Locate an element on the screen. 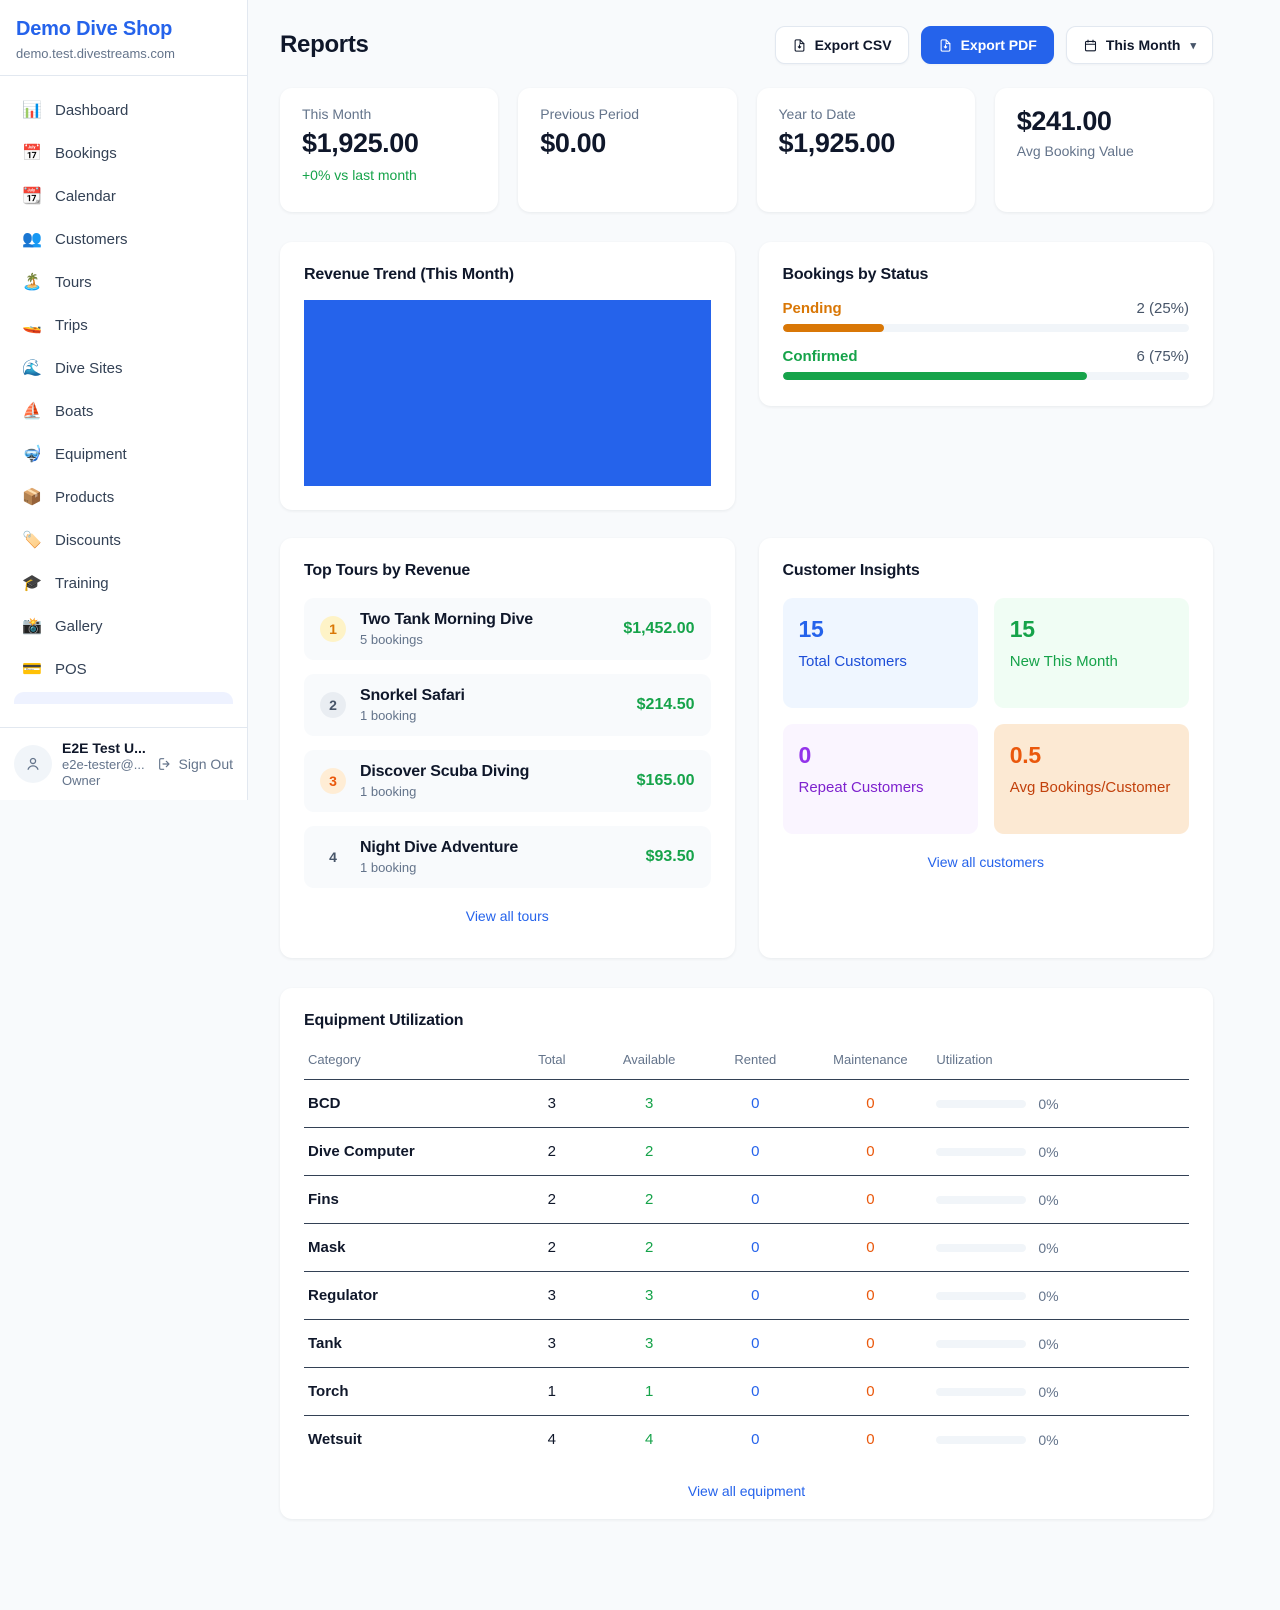  status-count: 6 (75%) is located at coordinates (1162, 356).